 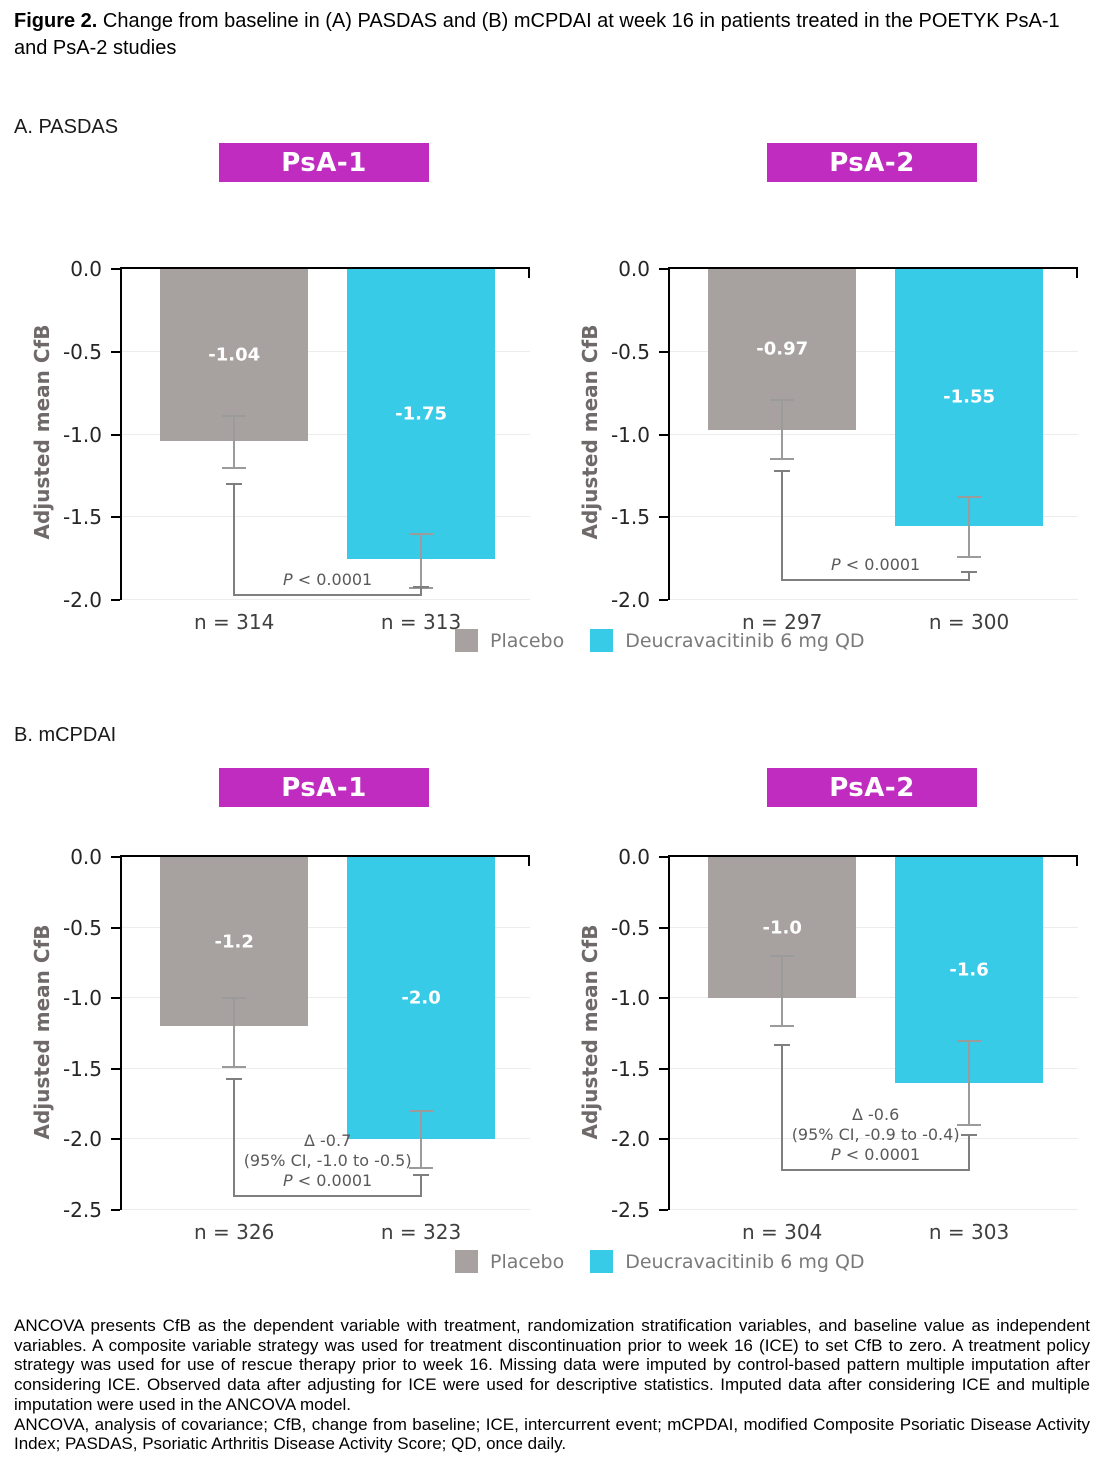 What do you see at coordinates (782, 349) in the screenshot?
I see `bar-value-label: -0.97` at bounding box center [782, 349].